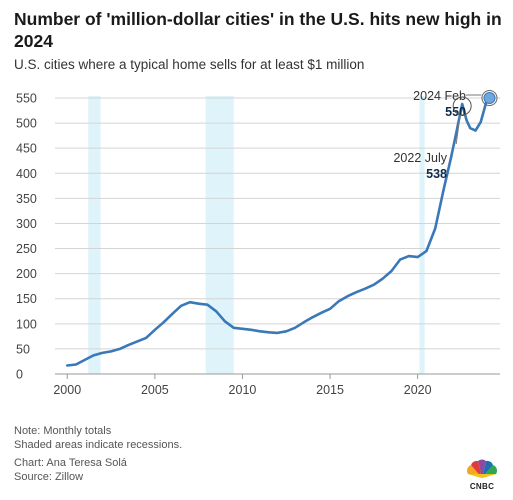 This screenshot has width=513, height=500. What do you see at coordinates (23, 349) in the screenshot?
I see `y-tick-label: 50` at bounding box center [23, 349].